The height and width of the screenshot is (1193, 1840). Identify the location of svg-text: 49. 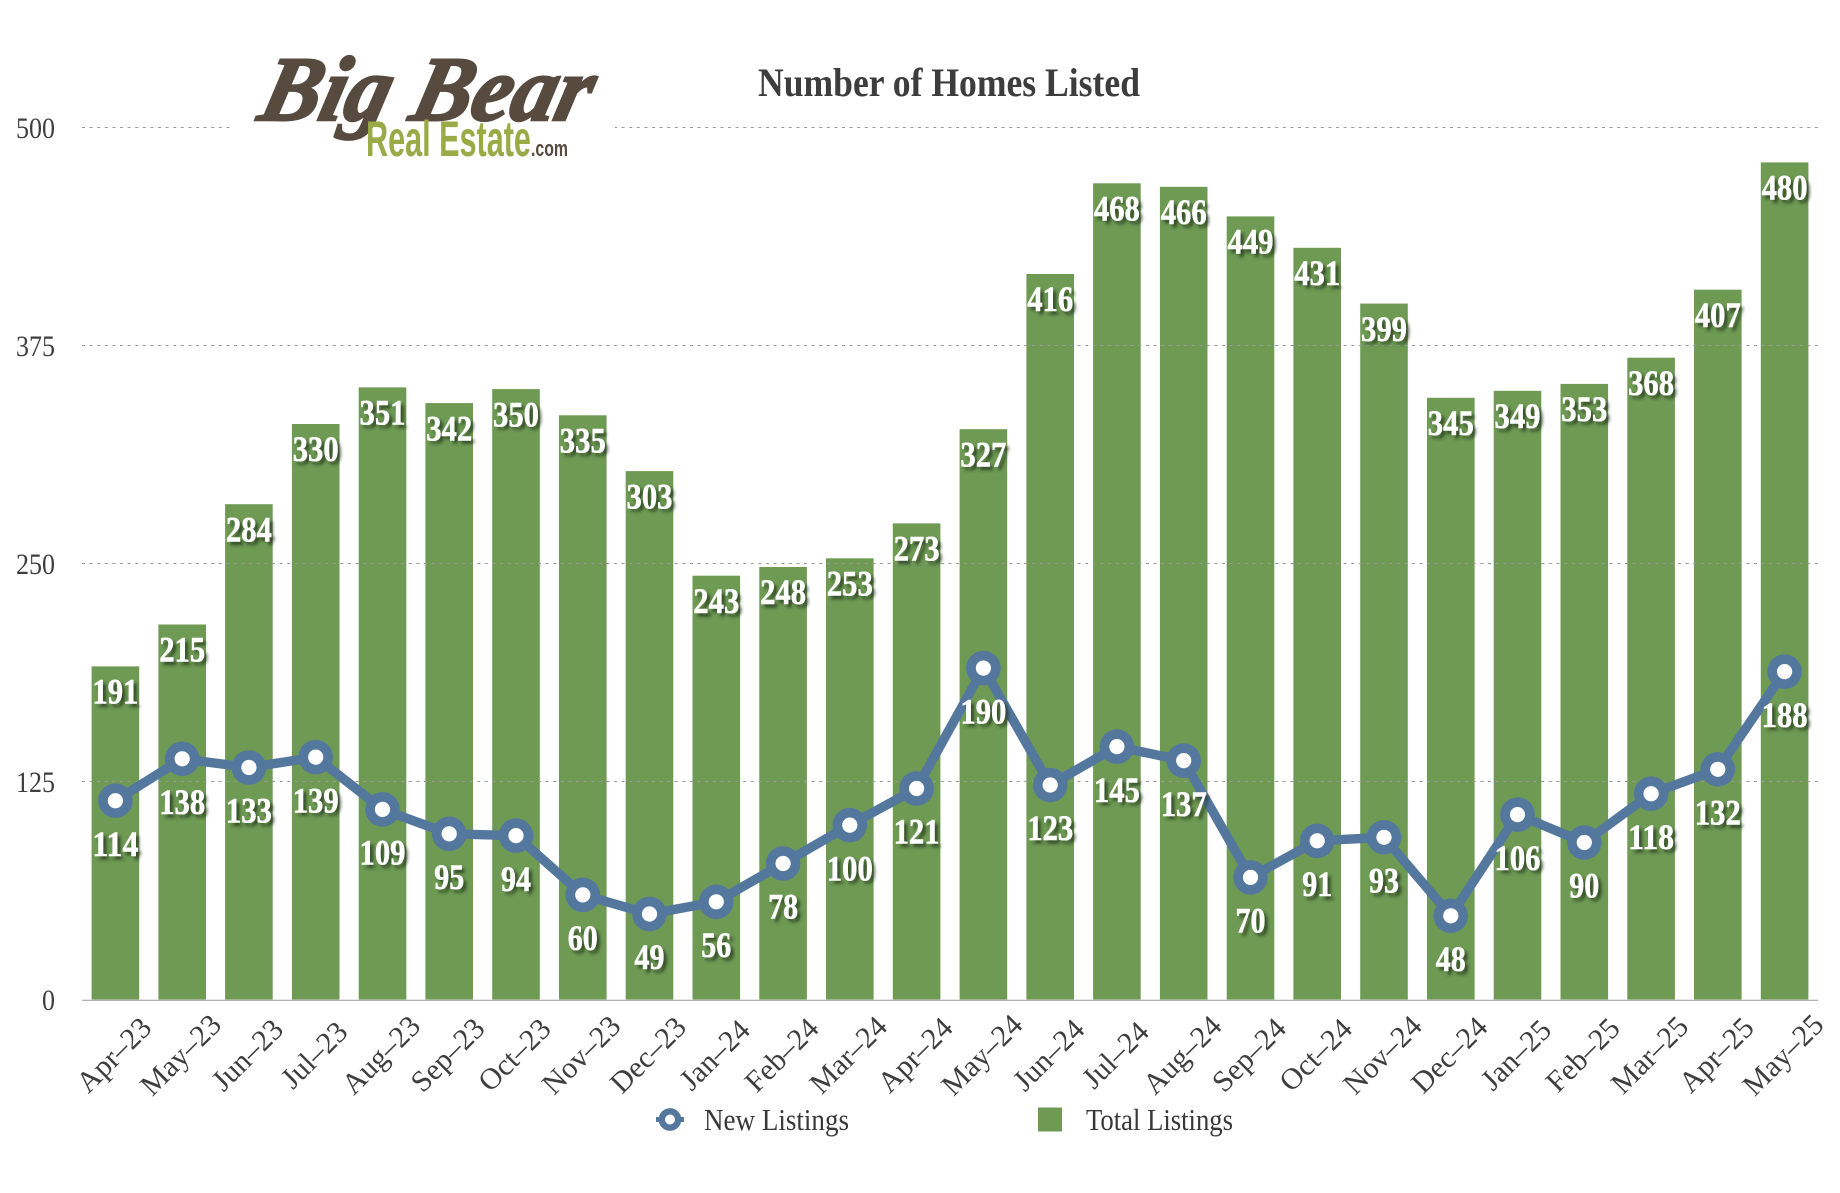
(653, 961).